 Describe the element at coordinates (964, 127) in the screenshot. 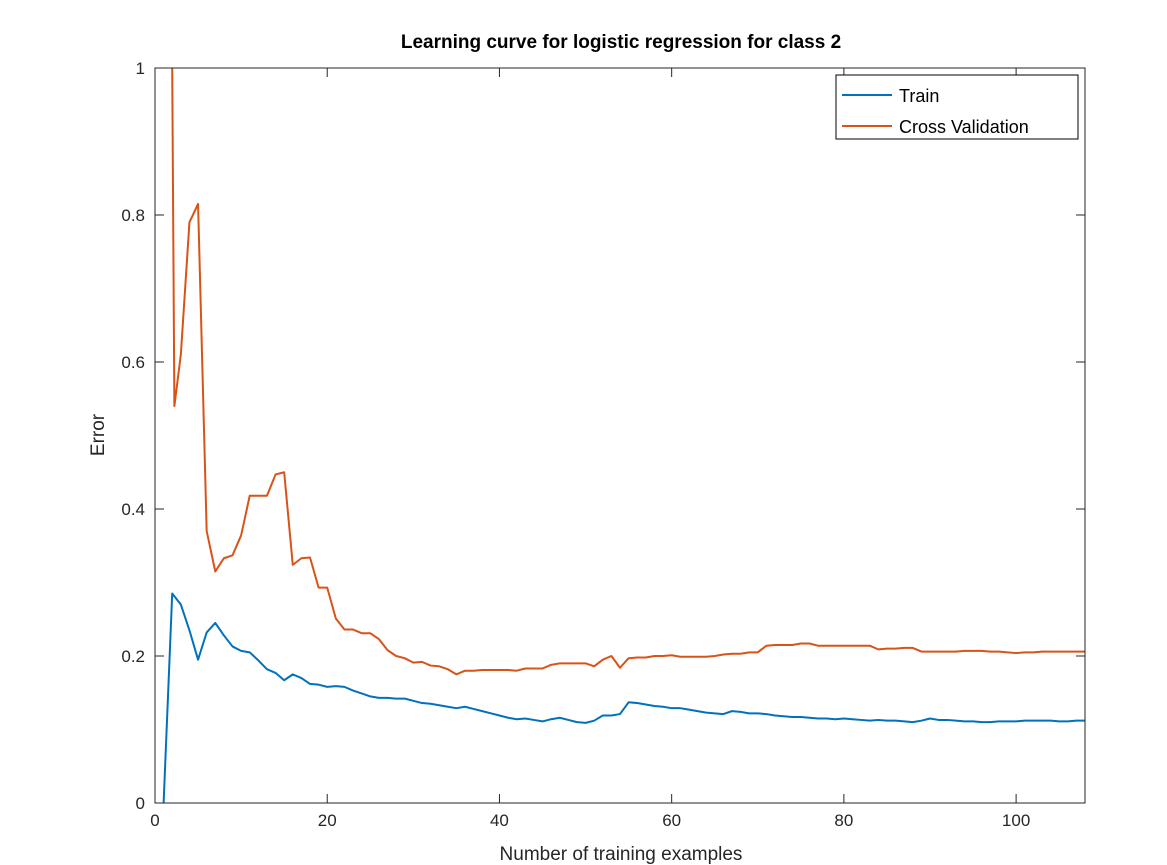

I see `legend-label-cross-validation: Cross Validation` at that location.